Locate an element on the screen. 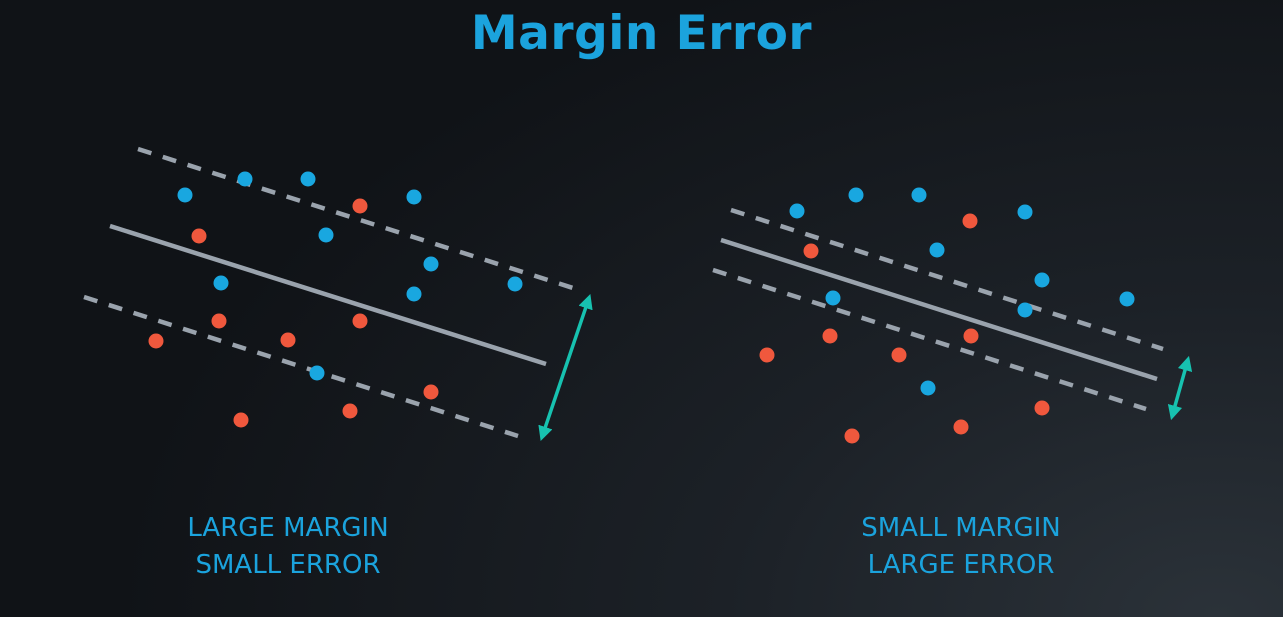  caption-large-margin: LARGE MARGIN SMALL ERROR is located at coordinates (288, 547).